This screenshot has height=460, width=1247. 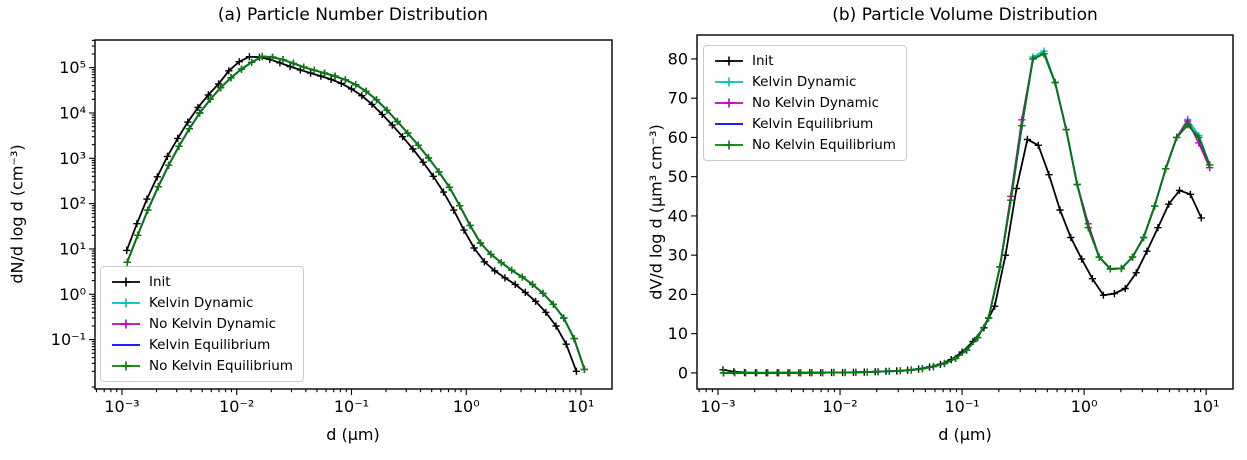 What do you see at coordinates (68, 339) in the screenshot?
I see `y-tick-label: 10⁻¹` at bounding box center [68, 339].